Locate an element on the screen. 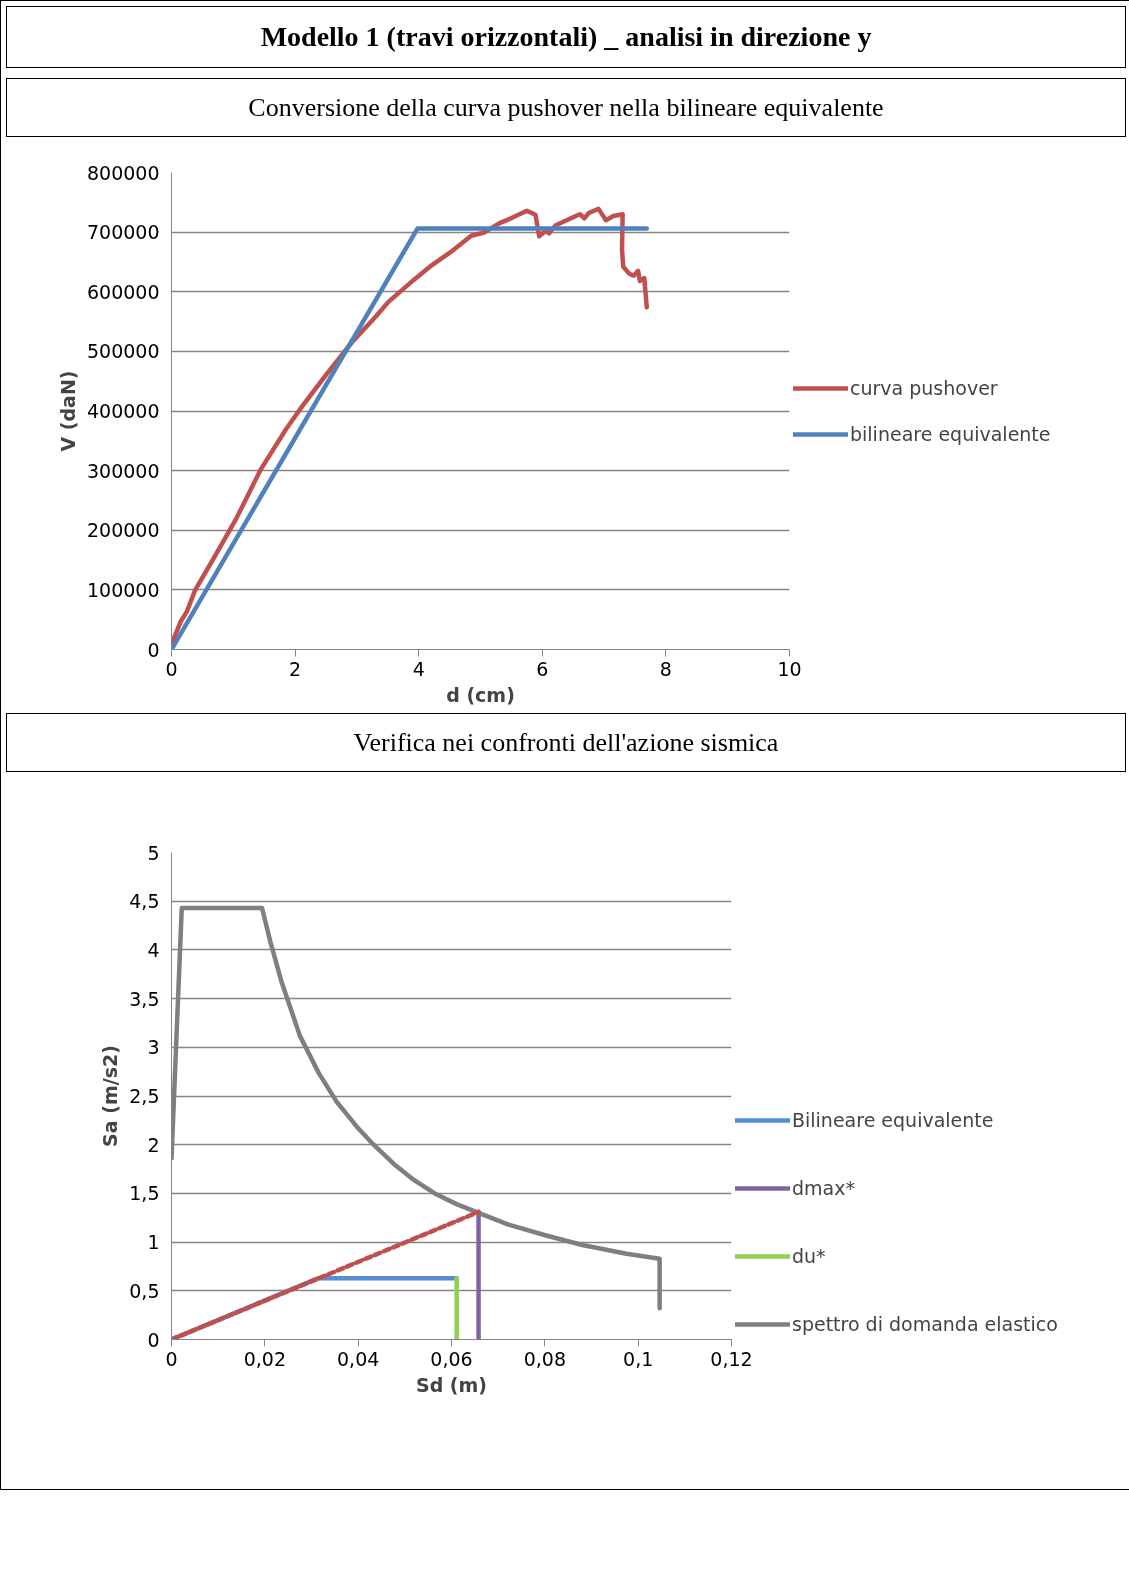 The image size is (1129, 1575). legend-label: dmax* is located at coordinates (823, 1188).